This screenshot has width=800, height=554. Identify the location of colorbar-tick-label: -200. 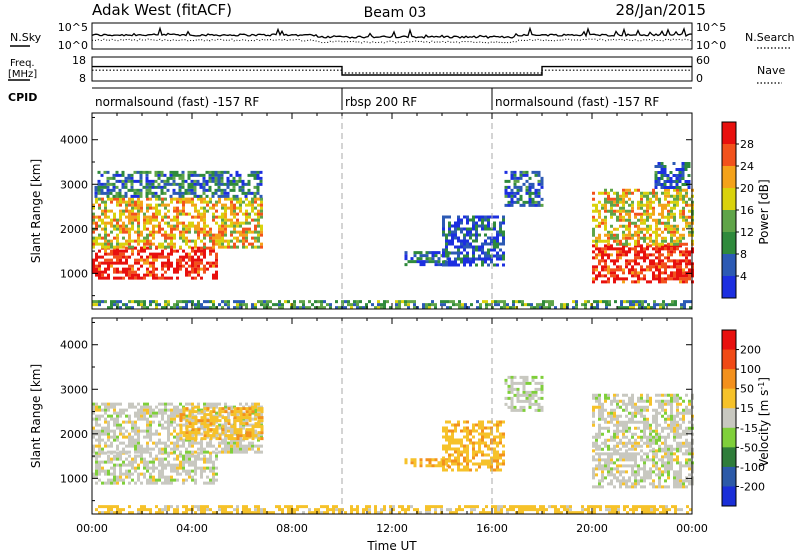
(752, 486).